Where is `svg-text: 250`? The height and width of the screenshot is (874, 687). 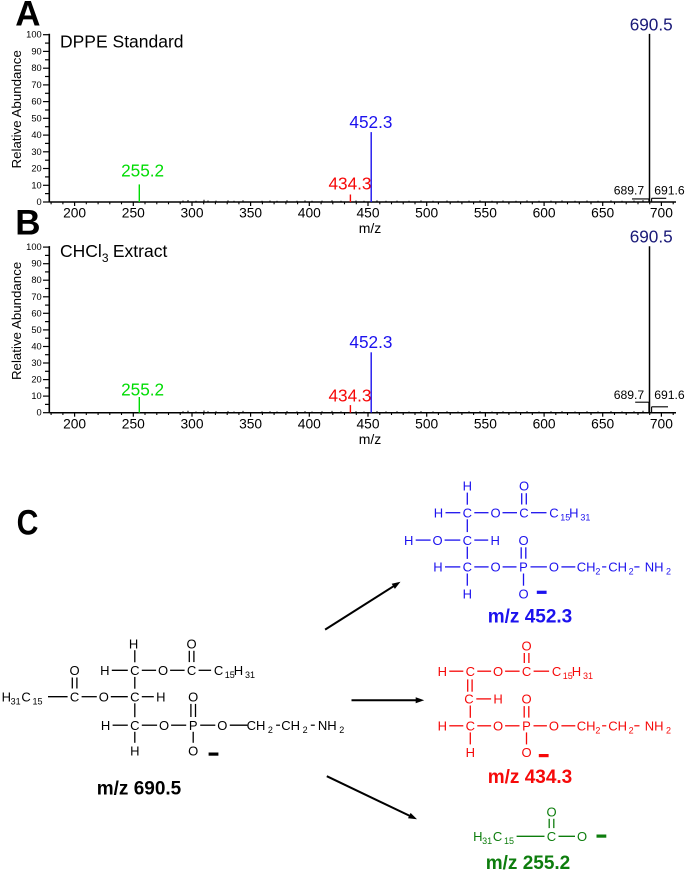 svg-text: 250 is located at coordinates (133, 213).